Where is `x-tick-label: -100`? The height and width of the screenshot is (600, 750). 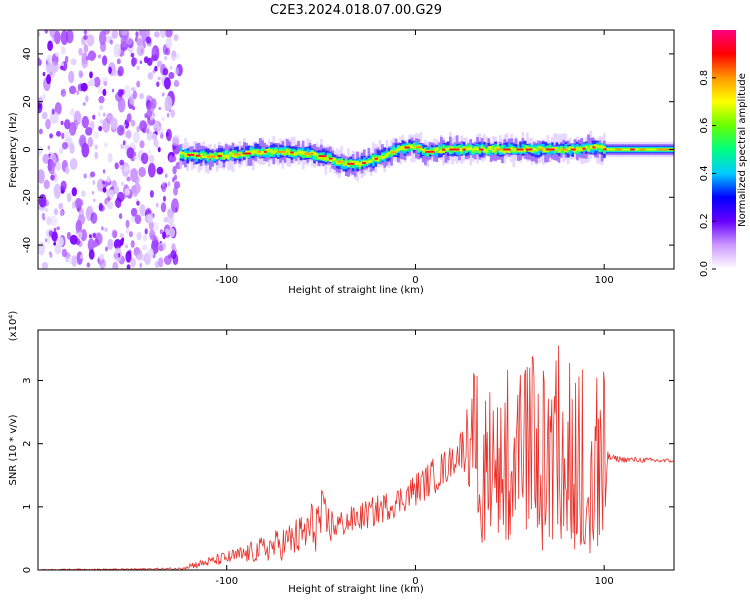
x-tick-label: -100 is located at coordinates (226, 581).